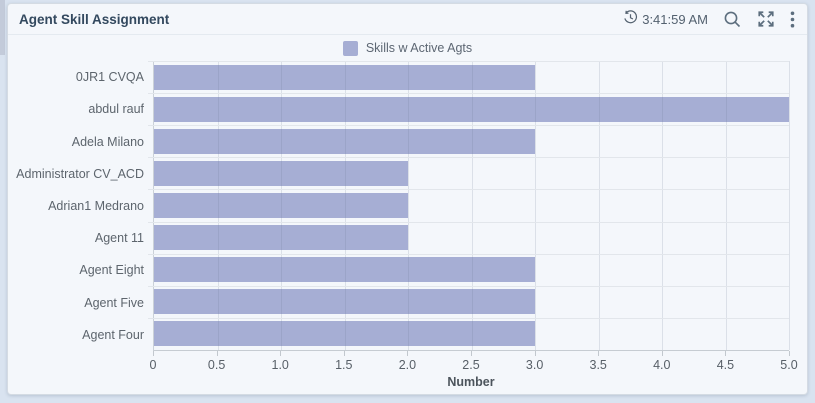 Image resolution: width=815 pixels, height=403 pixels. I want to click on clock-history-icon, so click(630, 19).